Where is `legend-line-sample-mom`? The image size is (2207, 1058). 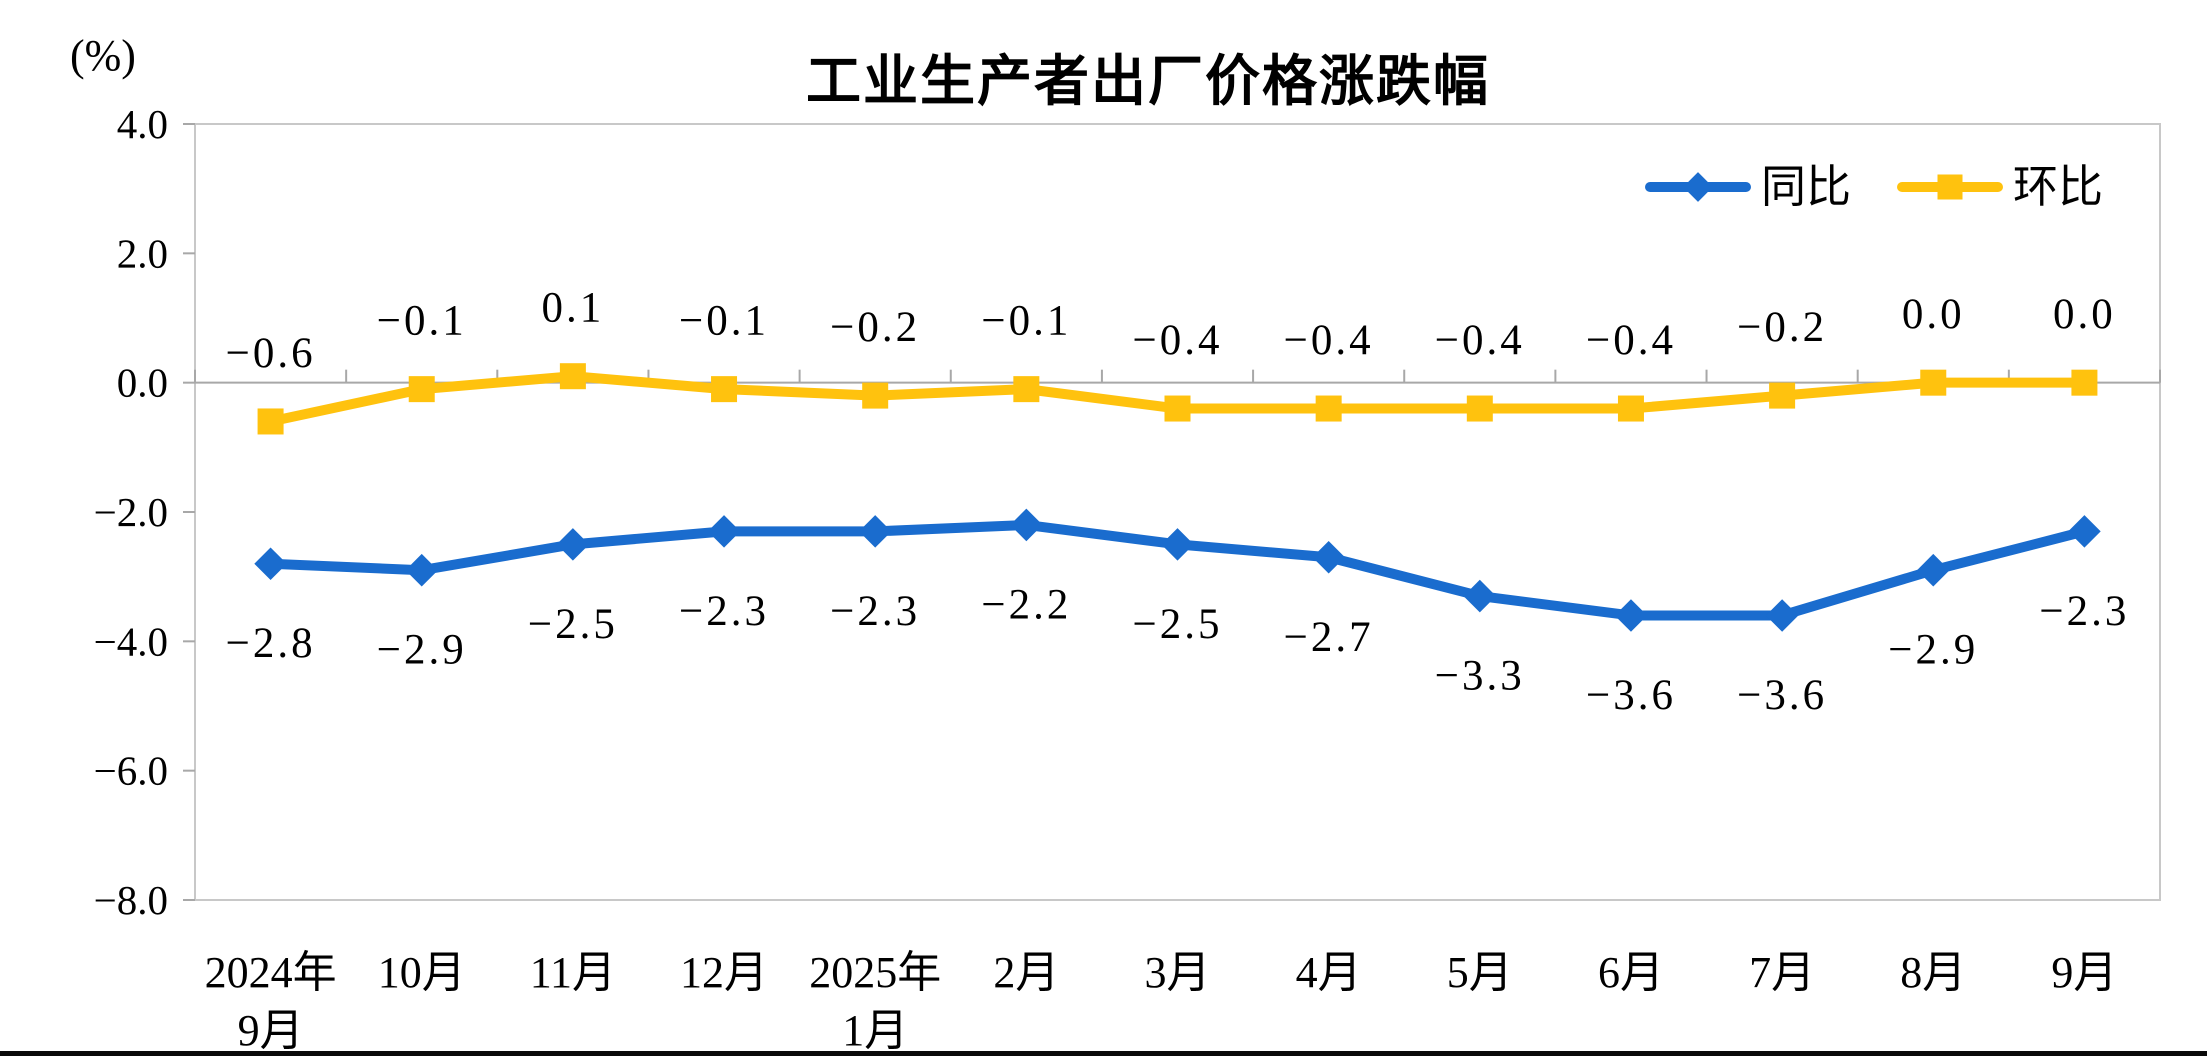 legend-line-sample-mom is located at coordinates (1950, 187).